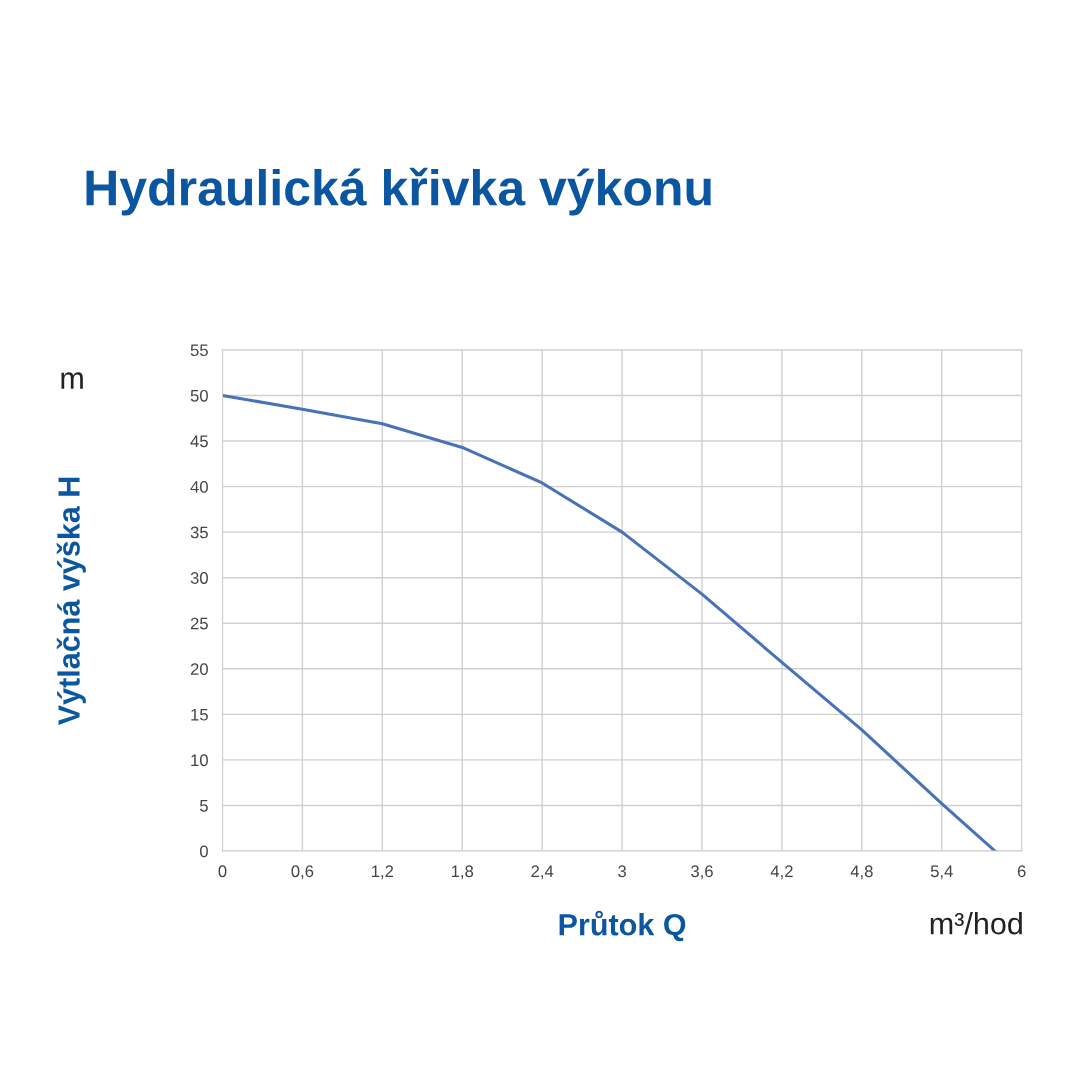 This screenshot has width=1080, height=1080. Describe the element at coordinates (383, 872) in the screenshot. I see `x-tick-label: 1,2` at that location.